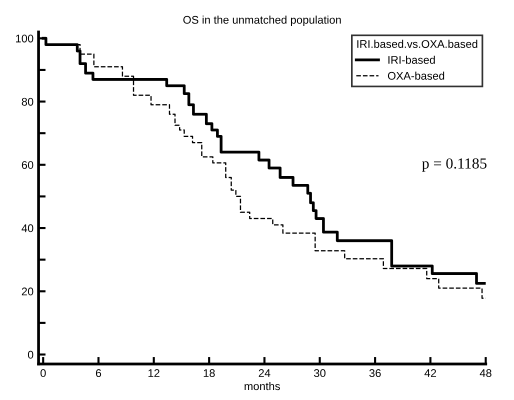 The width and height of the screenshot is (514, 400). I want to click on y-tick-label: 60, so click(28, 165).